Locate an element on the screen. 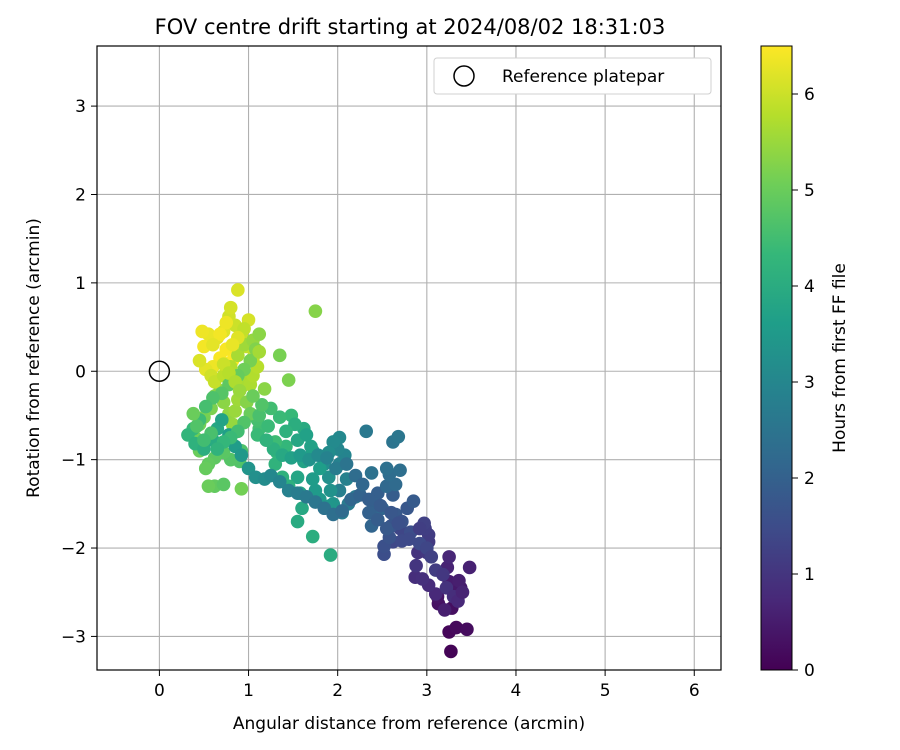 Image resolution: width=900 pixels, height=750 pixels. y-tick-label: −1 is located at coordinates (73, 461).